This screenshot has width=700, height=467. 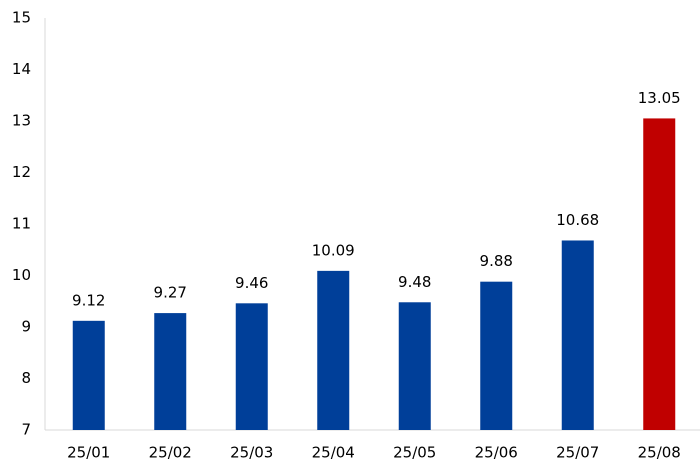 What do you see at coordinates (577, 453) in the screenshot?
I see `x-tick-label: 25/07` at bounding box center [577, 453].